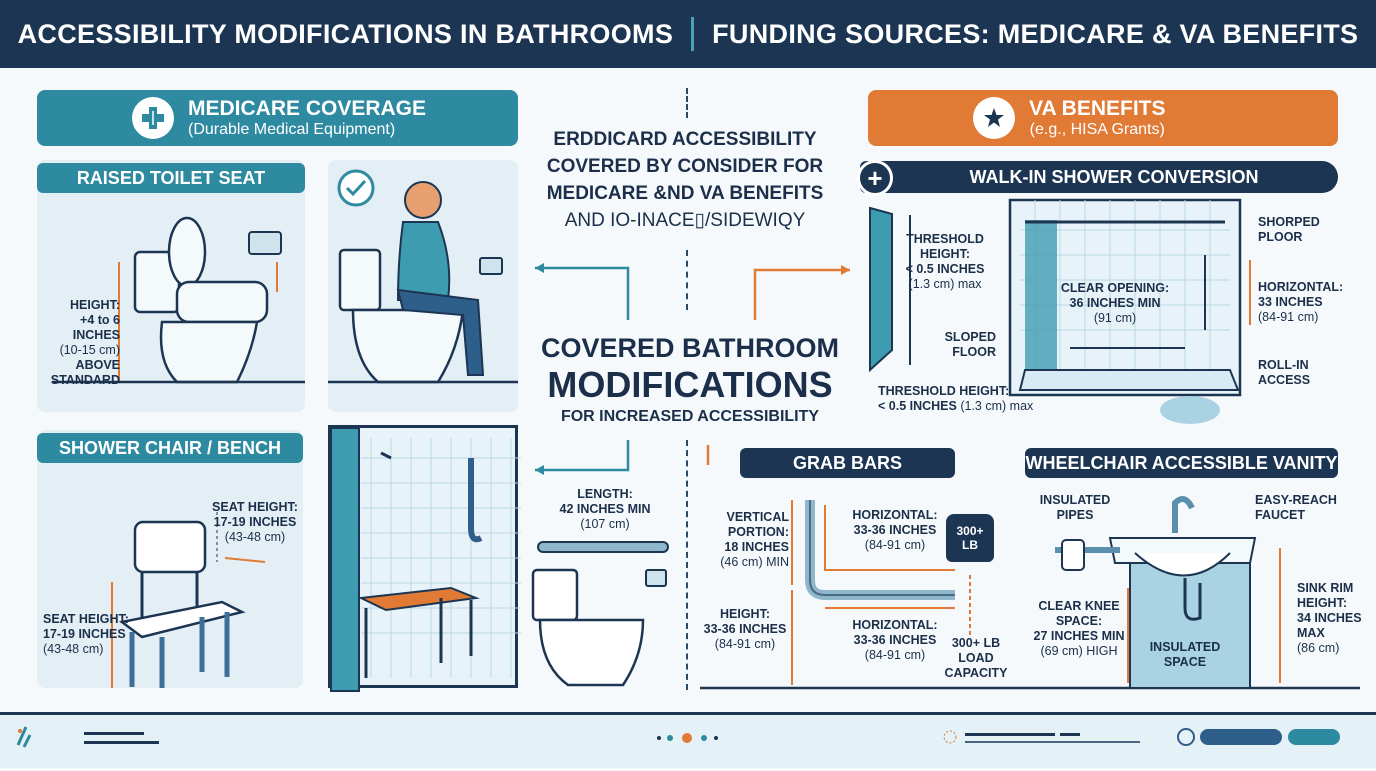  I want to click on insulated-space-note: INSULATED SPACE, so click(1185, 655).